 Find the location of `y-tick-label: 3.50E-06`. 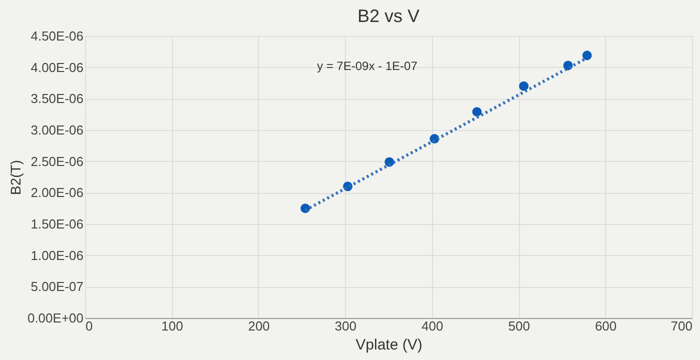

y-tick-label: 3.50E-06 is located at coordinates (57, 98).